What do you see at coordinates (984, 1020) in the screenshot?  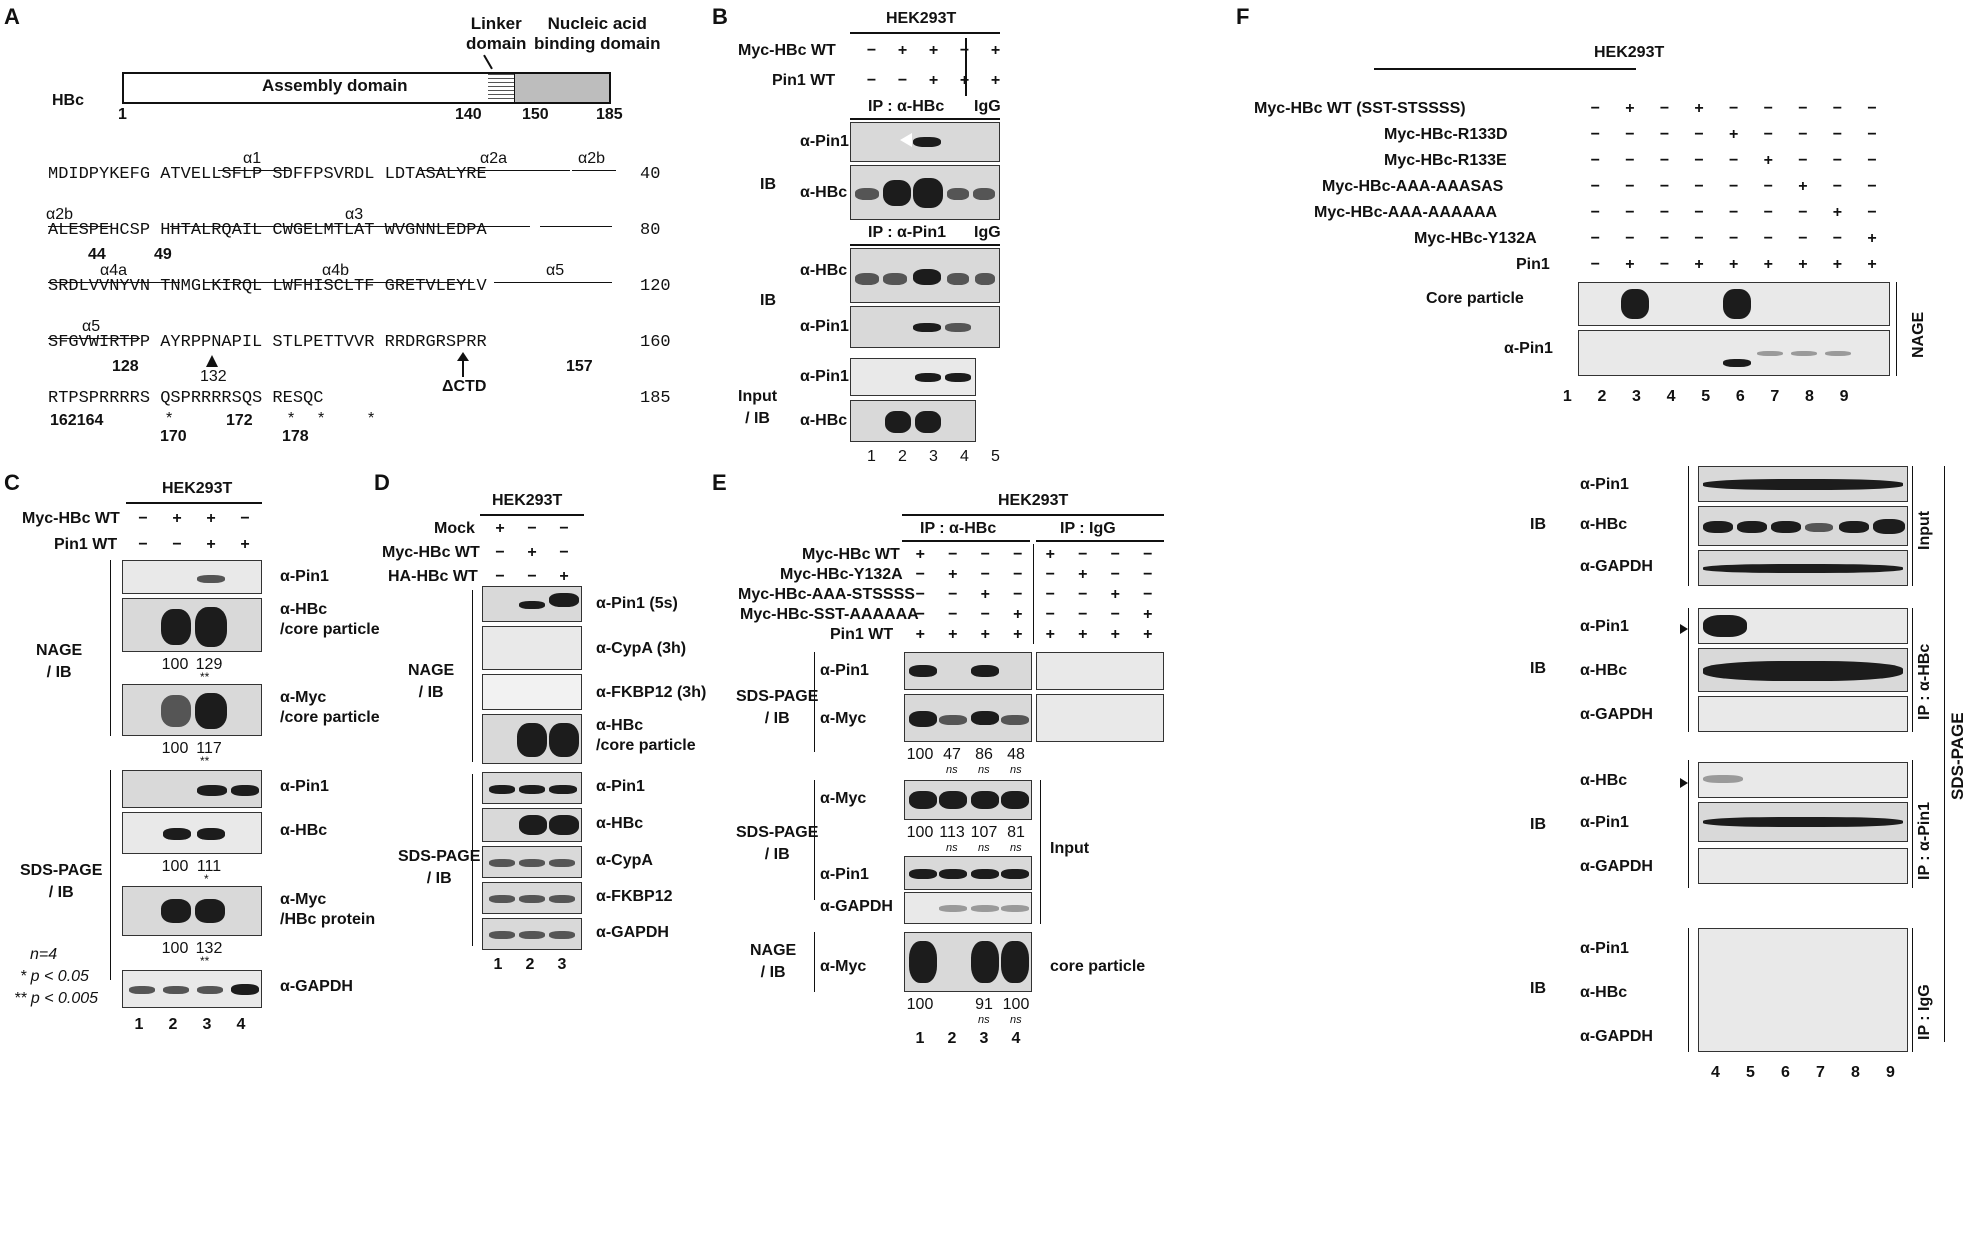 I see `ns-mark: ns` at bounding box center [984, 1020].